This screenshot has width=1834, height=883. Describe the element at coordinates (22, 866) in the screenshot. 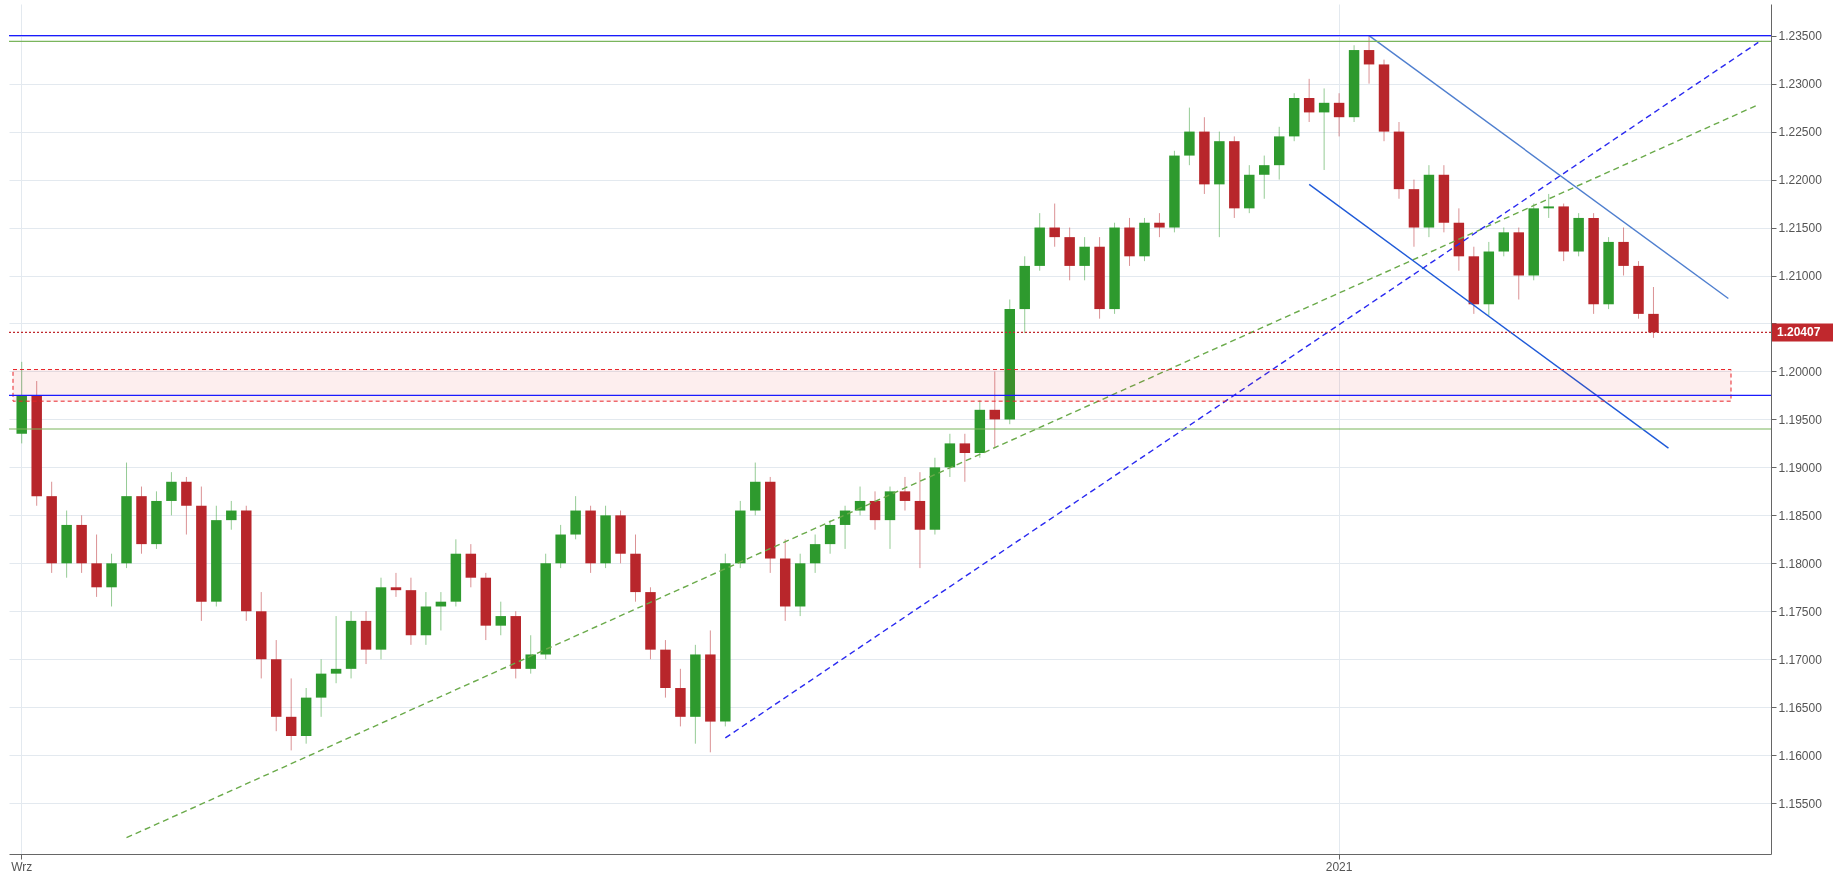

I see `x-tick-label: Wrz` at that location.